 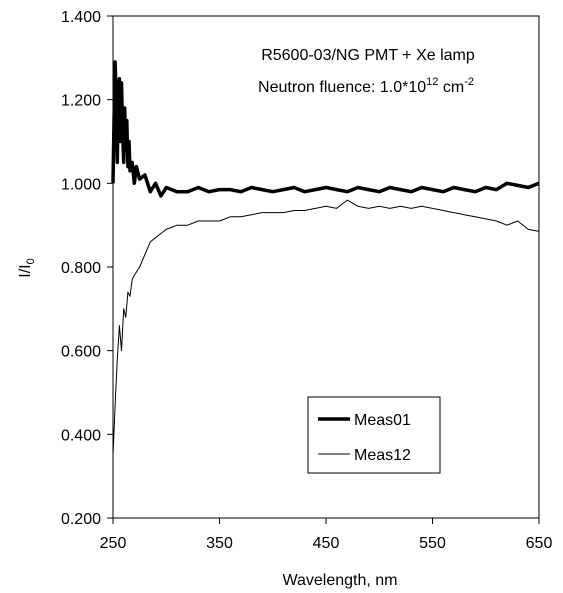 I want to click on x-tick-label: 250, so click(x=113, y=543).